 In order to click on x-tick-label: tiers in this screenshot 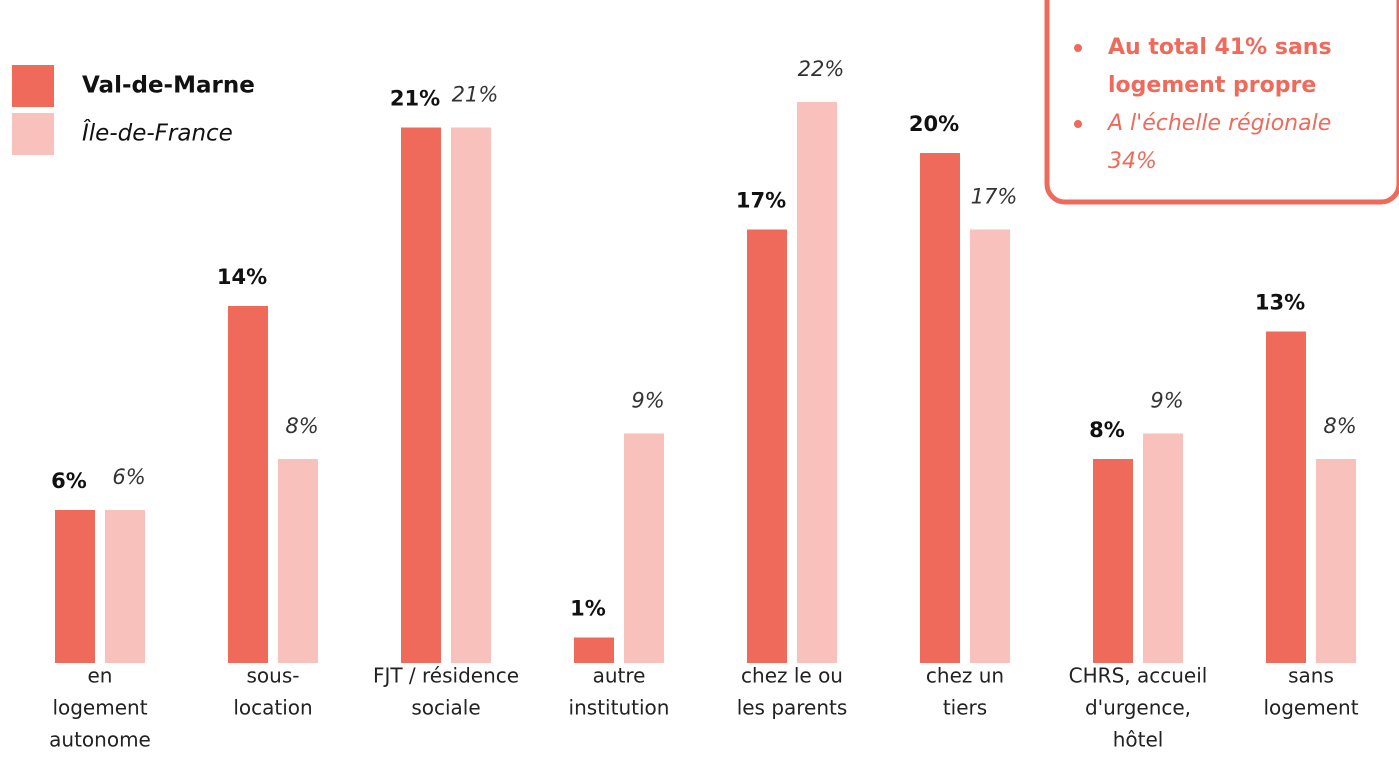, I will do `click(965, 708)`.